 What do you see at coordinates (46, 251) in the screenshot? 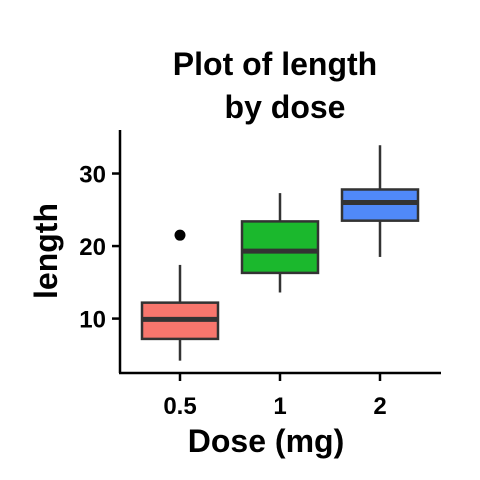
I see `y-axis-title: length` at bounding box center [46, 251].